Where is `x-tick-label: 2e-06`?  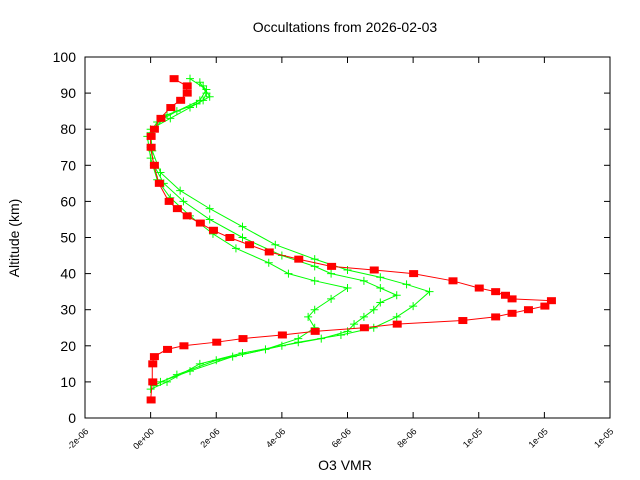 x-tick-label: 2e-06 is located at coordinates (209, 437).